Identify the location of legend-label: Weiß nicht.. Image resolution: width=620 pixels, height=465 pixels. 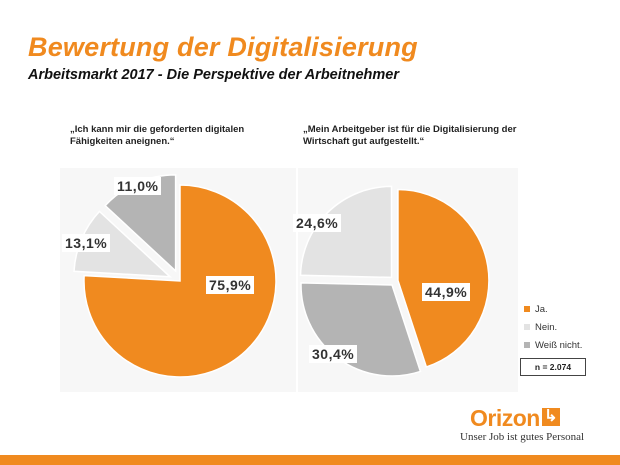
(559, 345).